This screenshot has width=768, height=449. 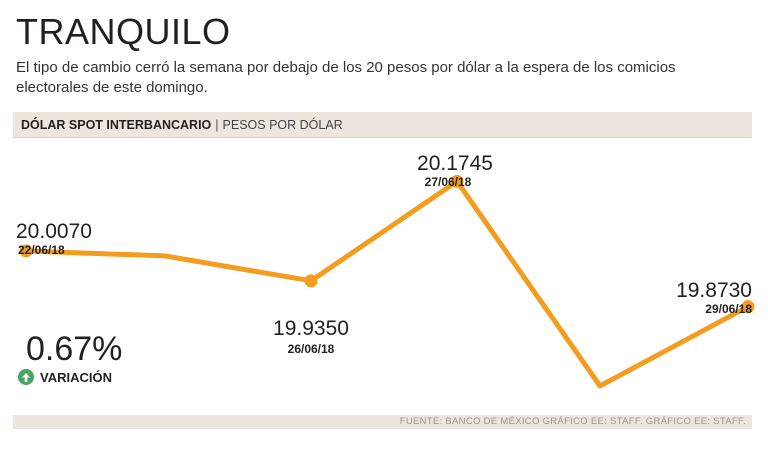 I want to click on data-label-value: 20.1745, so click(x=455, y=163).